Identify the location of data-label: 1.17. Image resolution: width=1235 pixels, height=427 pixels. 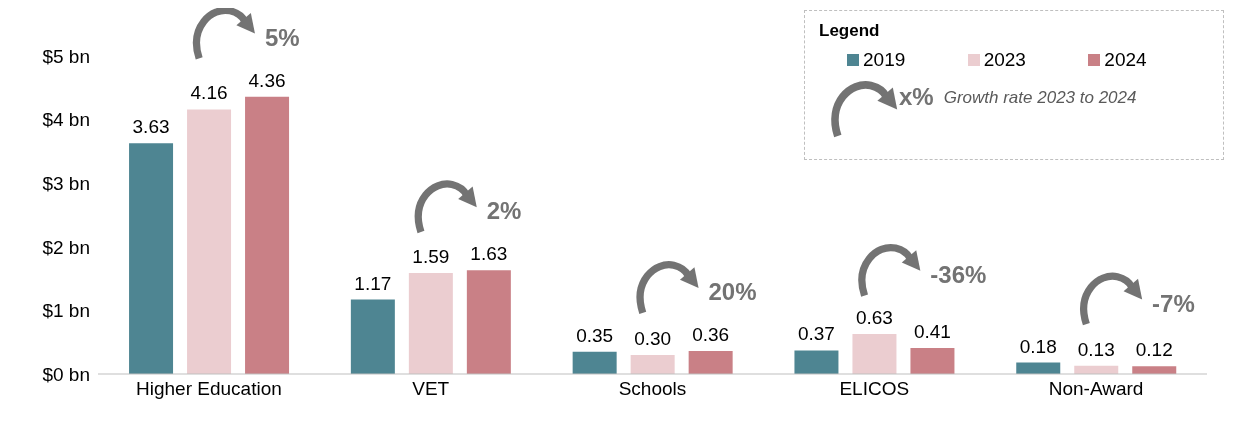
(373, 283).